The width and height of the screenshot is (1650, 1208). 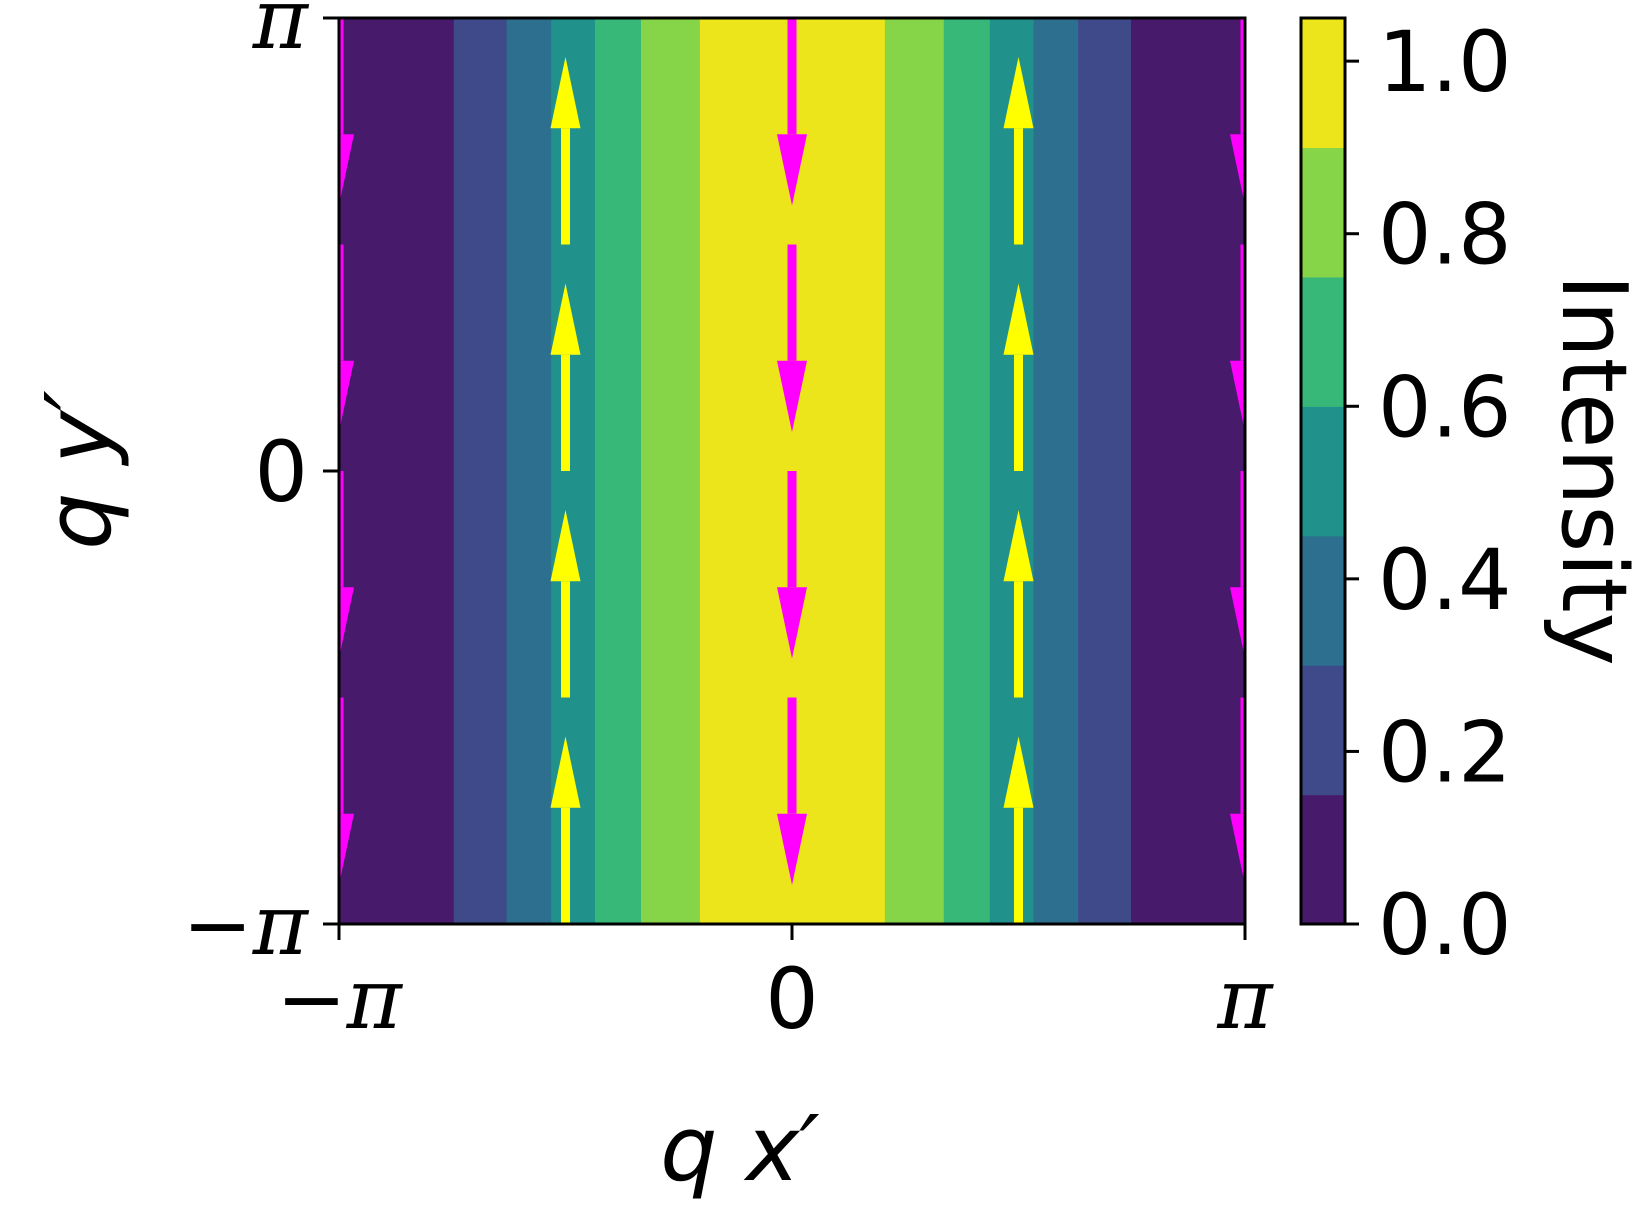 What do you see at coordinates (1445, 62) in the screenshot?
I see `colorbar-tick-label: 1.0` at bounding box center [1445, 62].